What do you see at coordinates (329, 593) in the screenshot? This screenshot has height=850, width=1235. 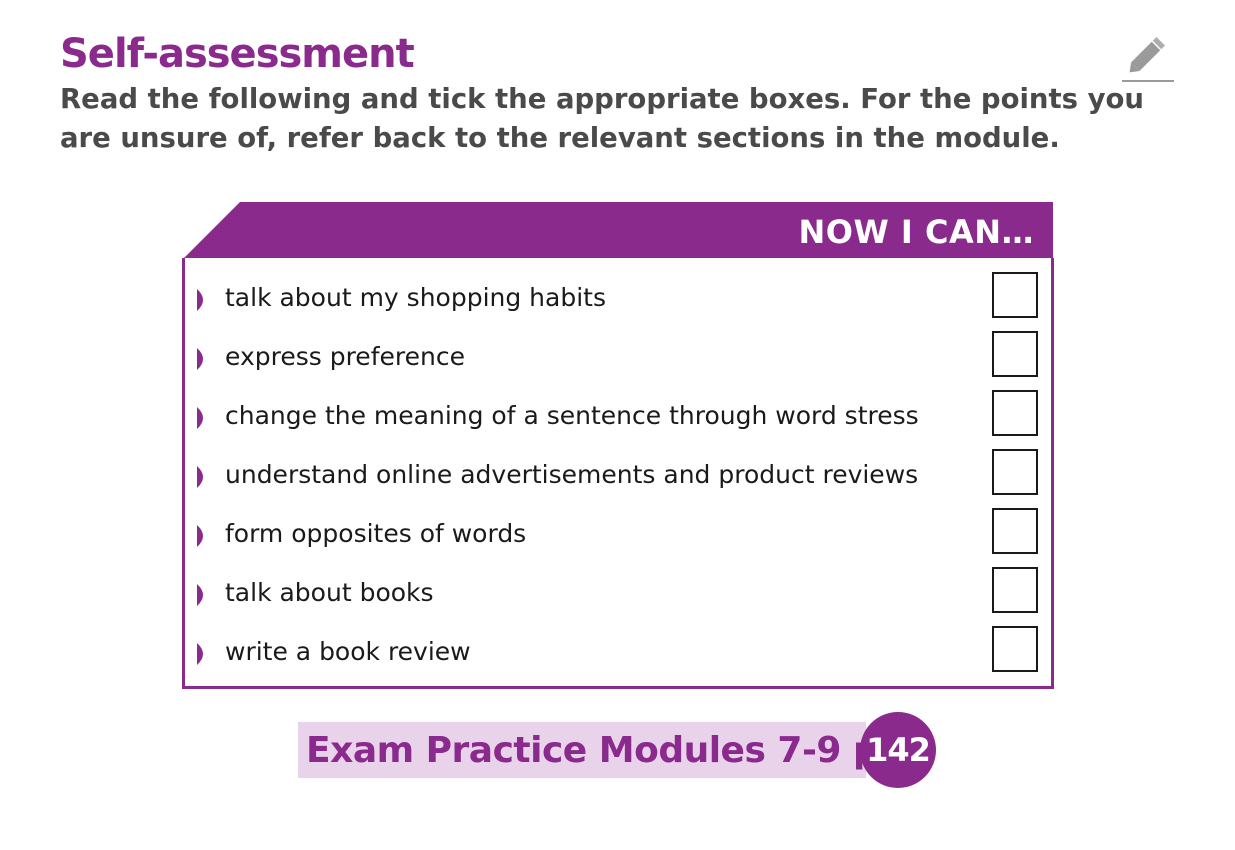 I see `checklist-item-label: talk about books` at bounding box center [329, 593].